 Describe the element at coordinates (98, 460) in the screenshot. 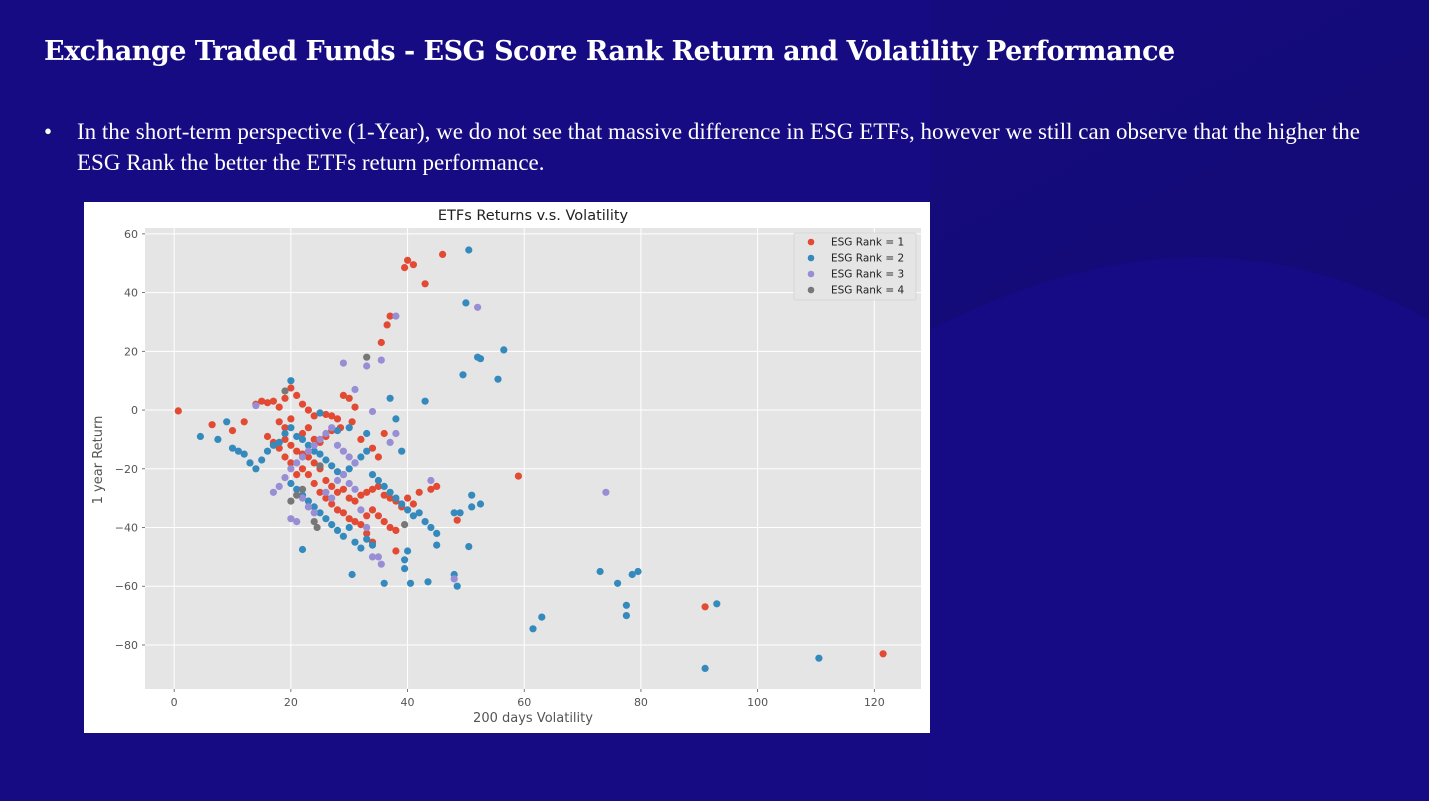

I see `y-axis-label: 1 year Return` at that location.